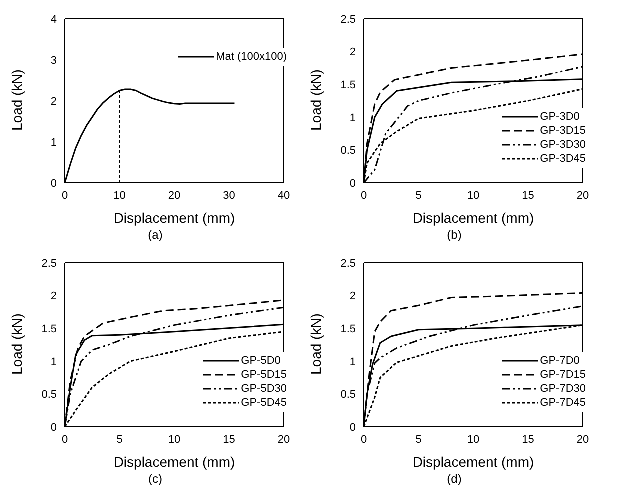 Image resolution: width=618 pixels, height=497 pixels. What do you see at coordinates (560, 117) in the screenshot?
I see `legend-label: GP-3D0` at bounding box center [560, 117].